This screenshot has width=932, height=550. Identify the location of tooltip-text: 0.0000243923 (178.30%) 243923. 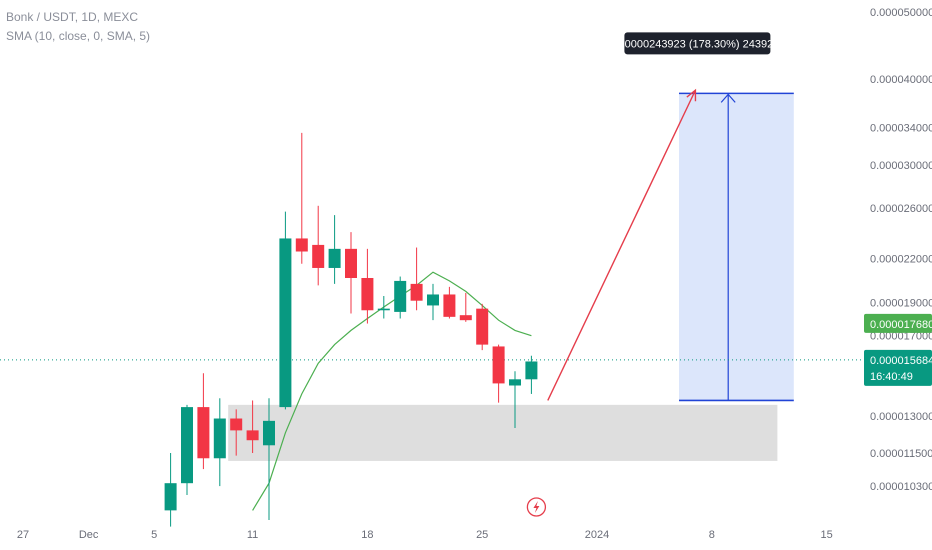
(697, 44).